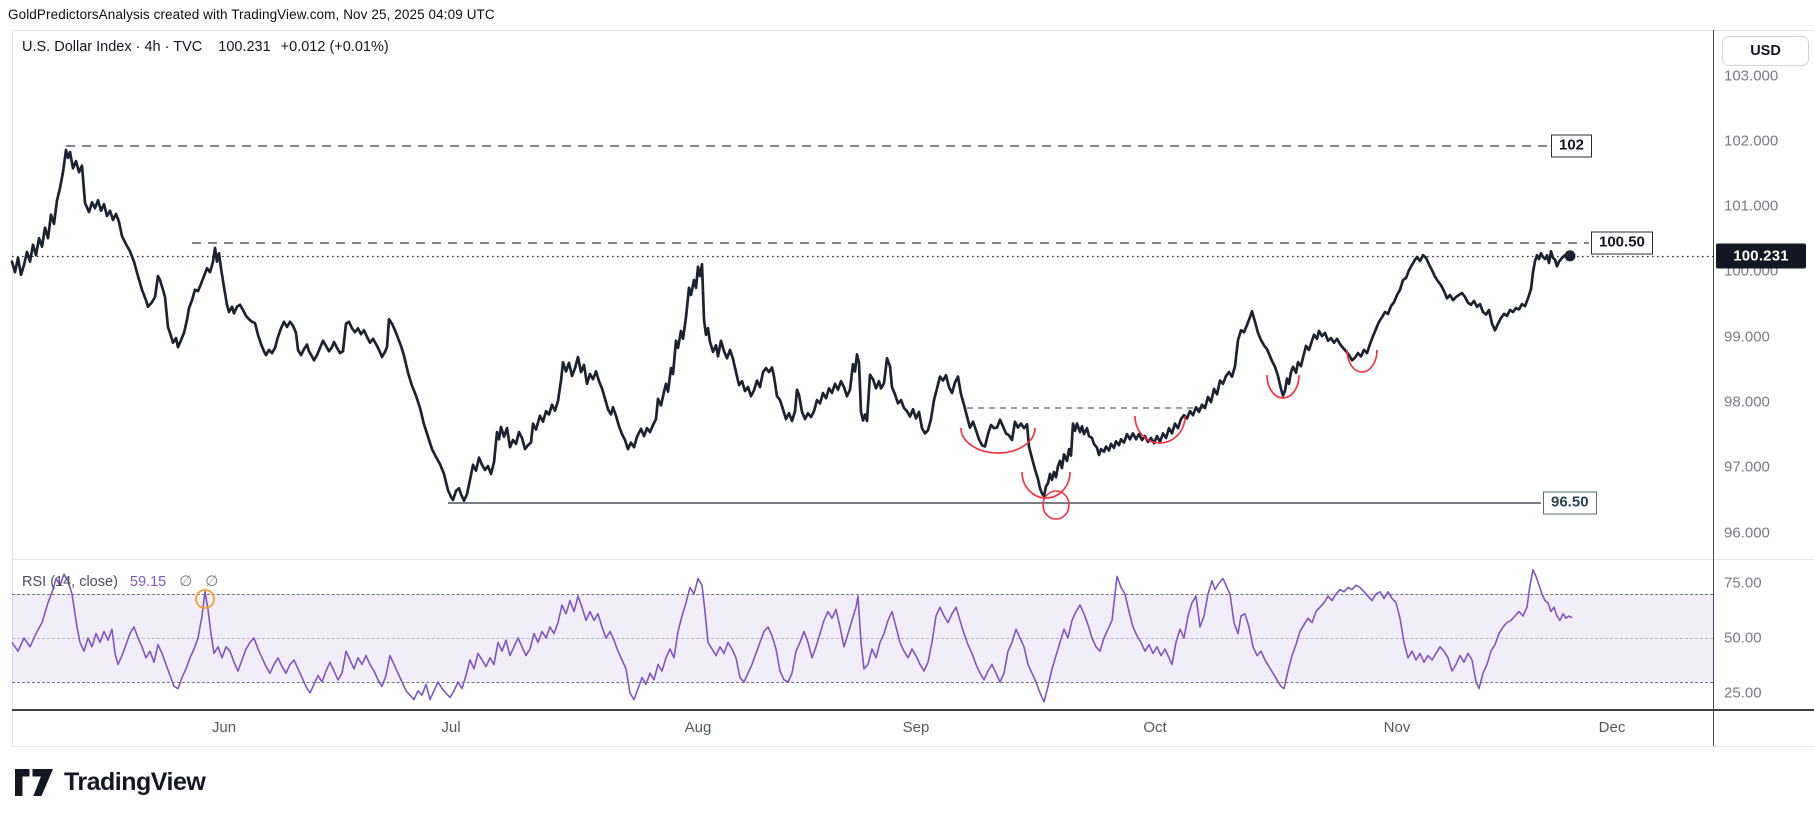 The image size is (1814, 824). I want to click on symbol-title: U.S. Dollar Index · 4h · TVC, so click(112, 47).